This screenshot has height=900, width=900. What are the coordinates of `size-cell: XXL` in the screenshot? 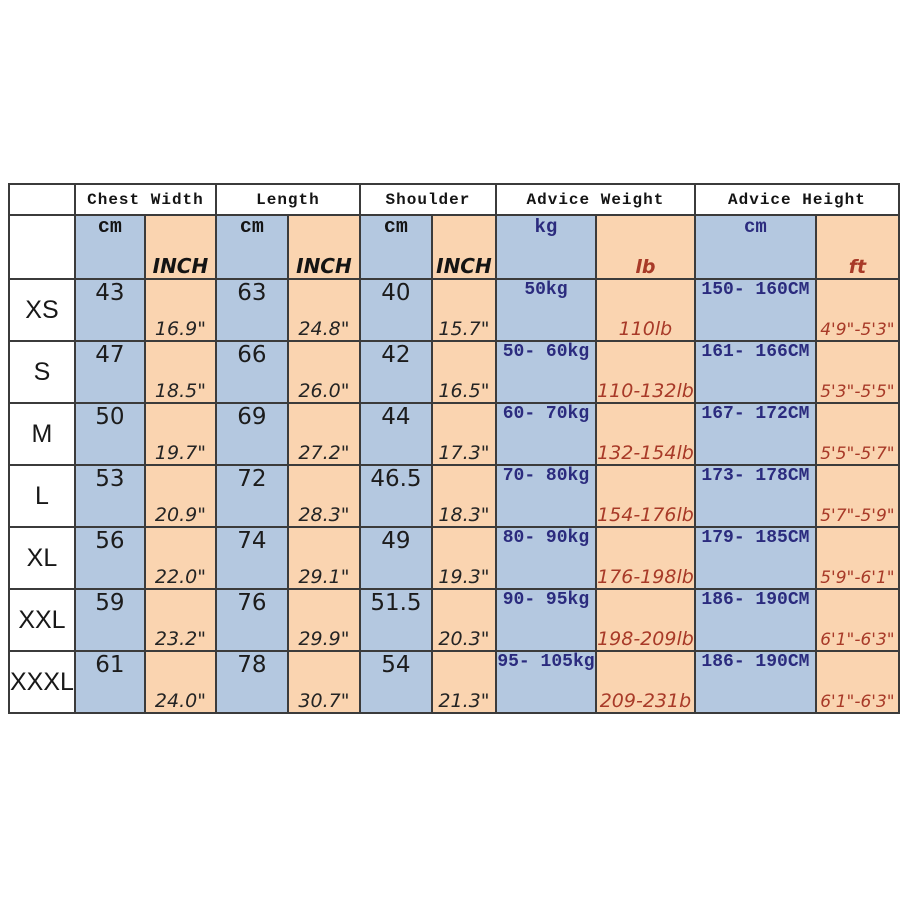 It's located at (42, 620).